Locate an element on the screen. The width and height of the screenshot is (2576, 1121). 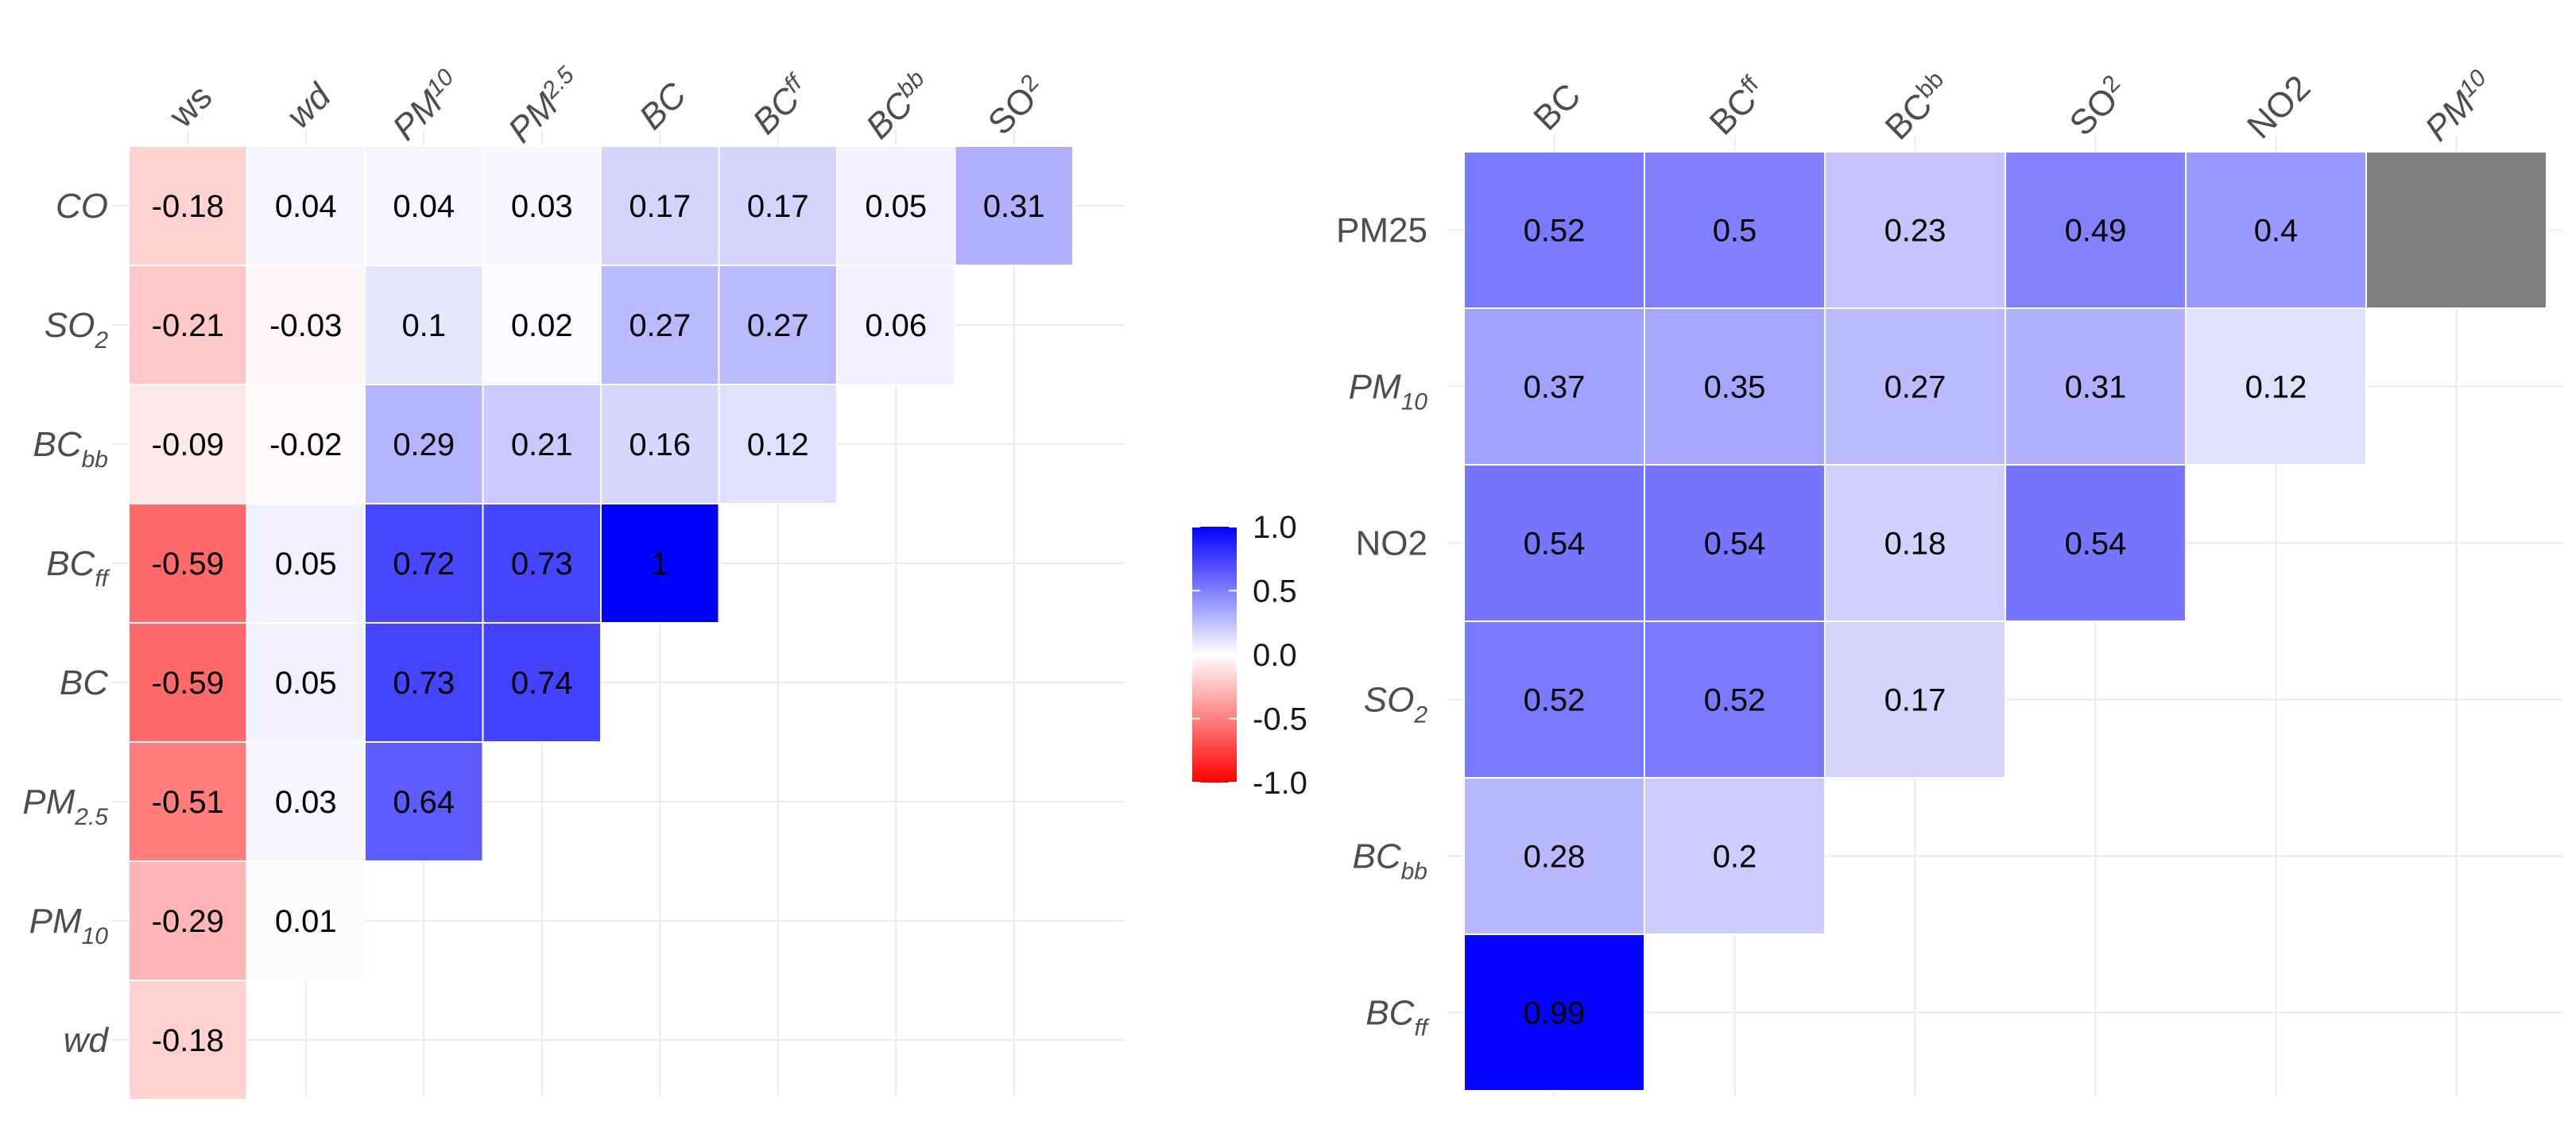
left-column-label: PM2.5 is located at coordinates (544, 105).